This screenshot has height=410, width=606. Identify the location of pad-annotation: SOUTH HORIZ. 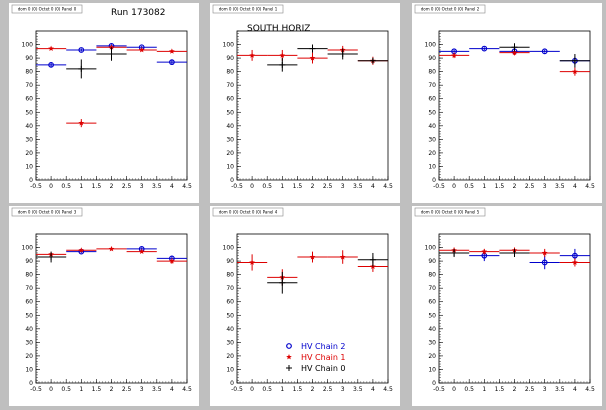
(278, 29).